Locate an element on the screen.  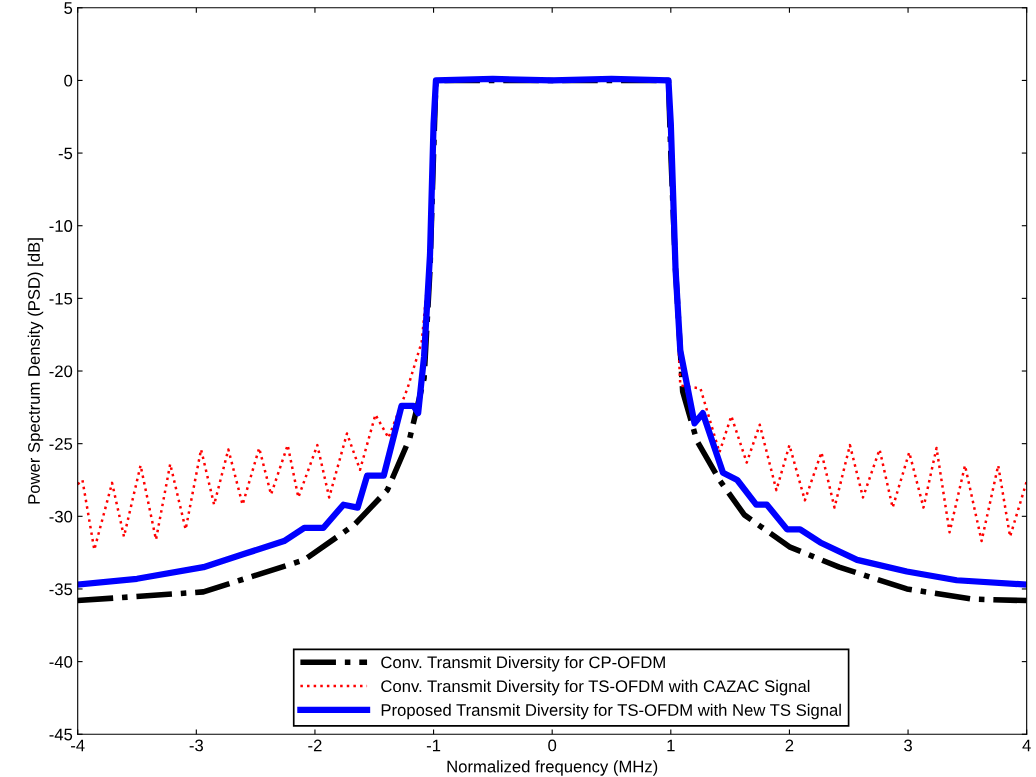
y-tick-label: -5 is located at coordinates (65, 153).